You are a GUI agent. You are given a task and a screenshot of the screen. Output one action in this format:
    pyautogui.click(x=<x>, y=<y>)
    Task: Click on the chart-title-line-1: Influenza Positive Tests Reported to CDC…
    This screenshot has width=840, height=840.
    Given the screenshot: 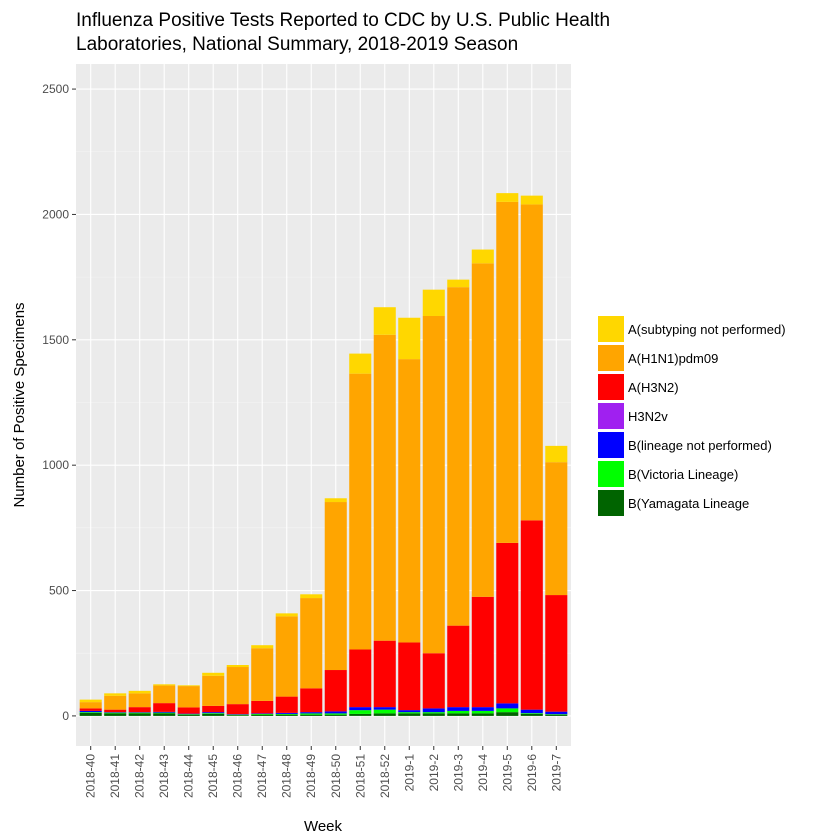 What is the action you would take?
    pyautogui.click(x=343, y=20)
    